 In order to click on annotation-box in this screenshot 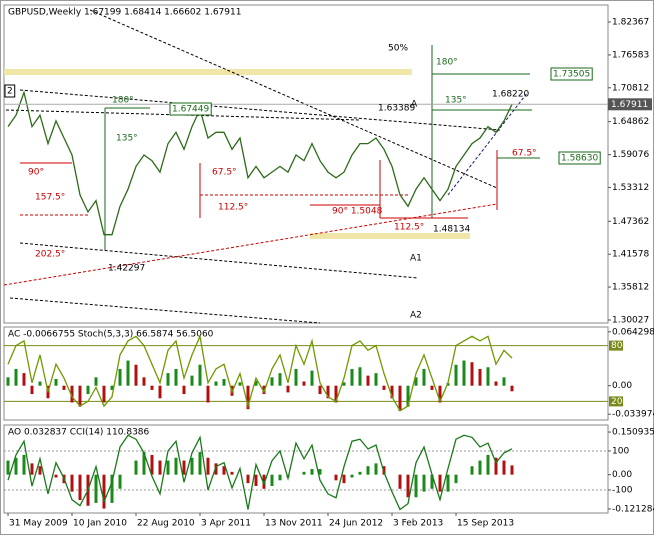, I will do `click(10, 91)`.